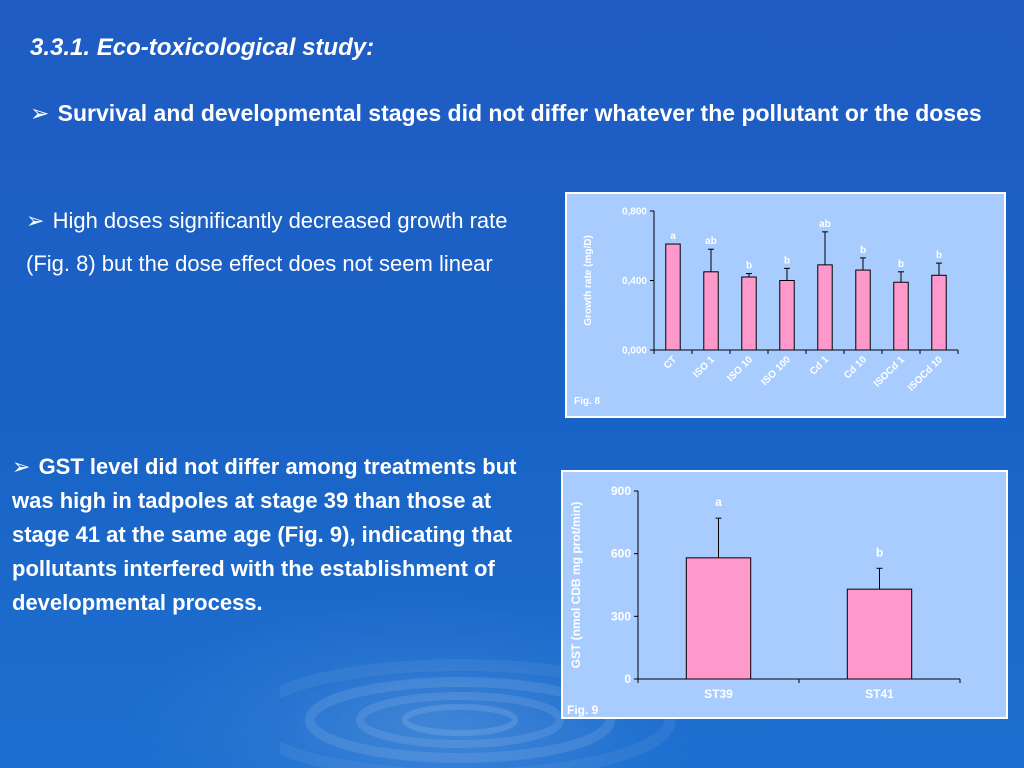 The width and height of the screenshot is (1024, 768). Describe the element at coordinates (740, 369) in the screenshot. I see `x-category-label: ISO 10` at that location.